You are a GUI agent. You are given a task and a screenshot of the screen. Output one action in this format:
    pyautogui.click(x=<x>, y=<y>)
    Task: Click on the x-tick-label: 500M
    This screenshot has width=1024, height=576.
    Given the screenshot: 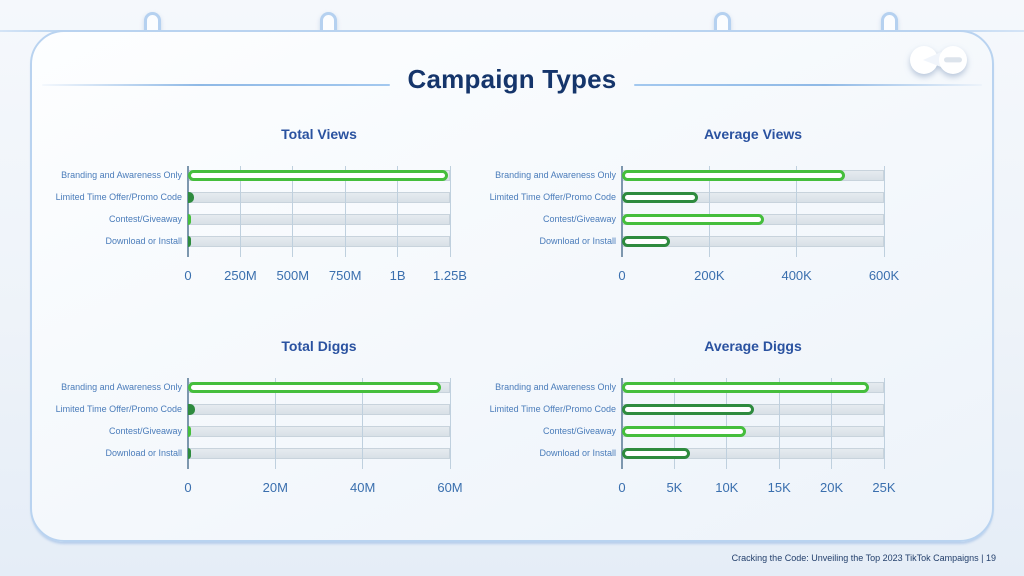 What is the action you would take?
    pyautogui.click(x=293, y=275)
    